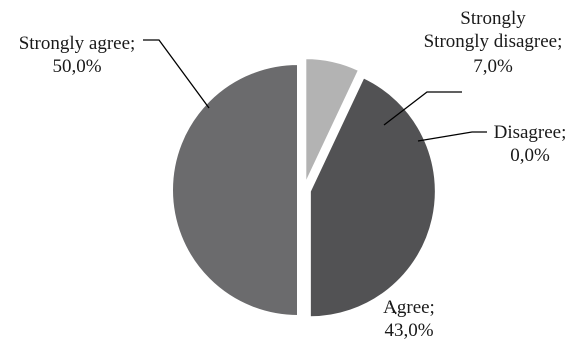 The height and width of the screenshot is (350, 571). Describe the element at coordinates (176, 74) in the screenshot. I see `leader-strongly-agree` at that location.